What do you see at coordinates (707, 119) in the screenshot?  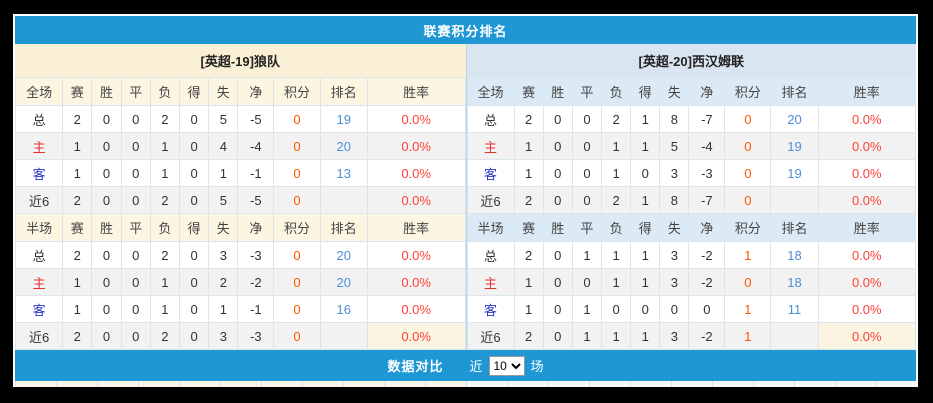 I see `stat-value: -7` at bounding box center [707, 119].